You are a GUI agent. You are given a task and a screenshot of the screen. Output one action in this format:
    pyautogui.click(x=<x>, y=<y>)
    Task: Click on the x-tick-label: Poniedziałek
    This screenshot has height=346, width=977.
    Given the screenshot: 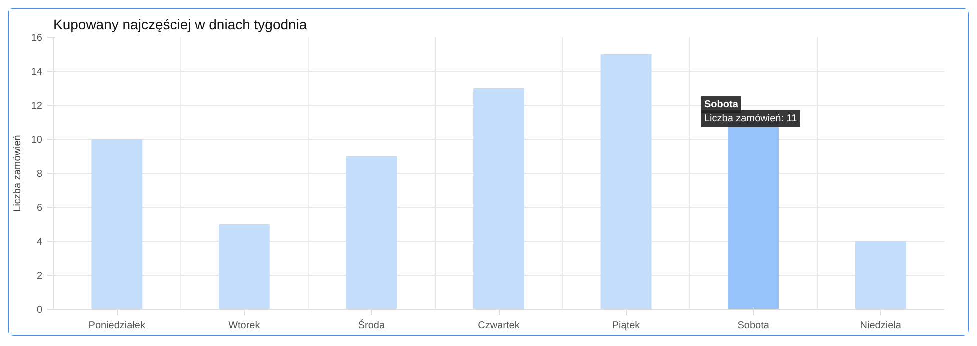 What is the action you would take?
    pyautogui.click(x=117, y=326)
    